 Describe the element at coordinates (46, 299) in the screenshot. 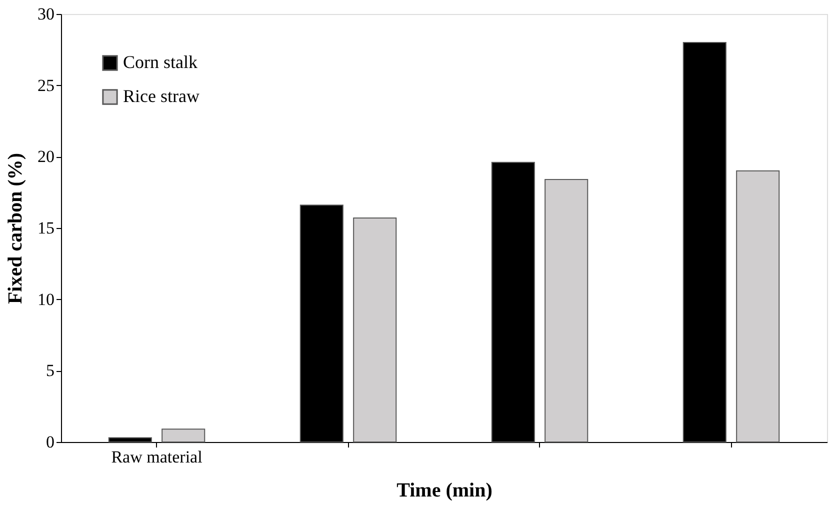

I see `y-tick-label: 10` at that location.